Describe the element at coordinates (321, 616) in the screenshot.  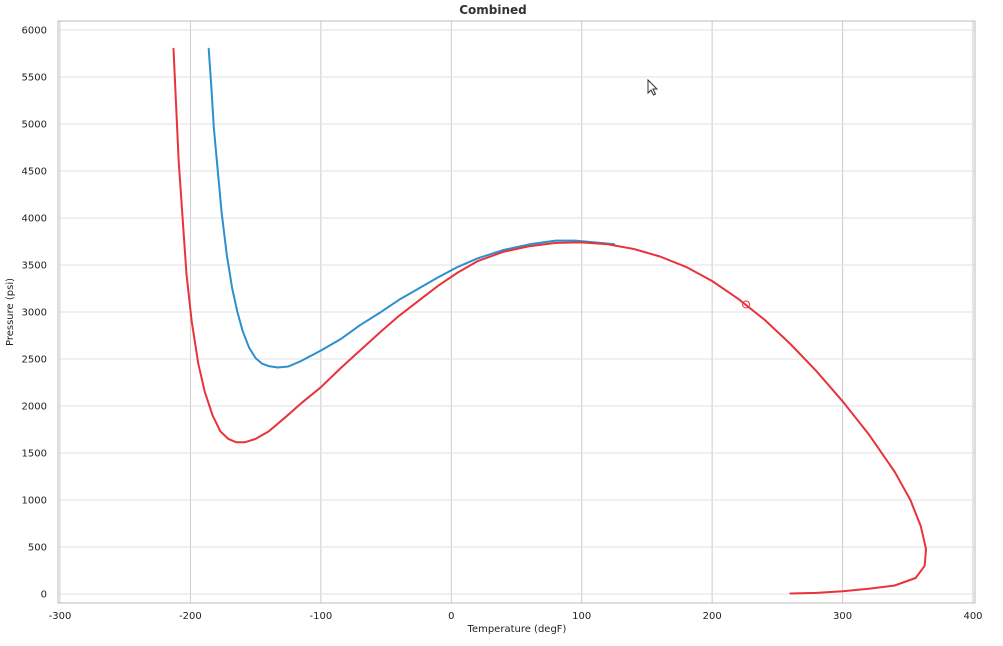
I see `x-tick-label: -100` at that location.